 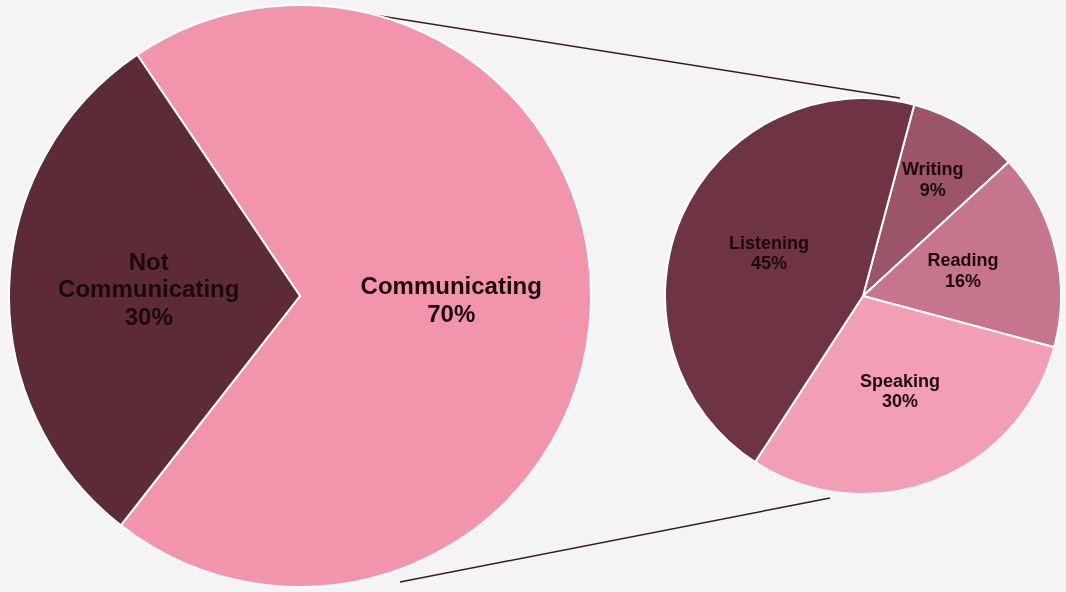 What do you see at coordinates (899, 380) in the screenshot?
I see `slice-label: Speaking` at bounding box center [899, 380].